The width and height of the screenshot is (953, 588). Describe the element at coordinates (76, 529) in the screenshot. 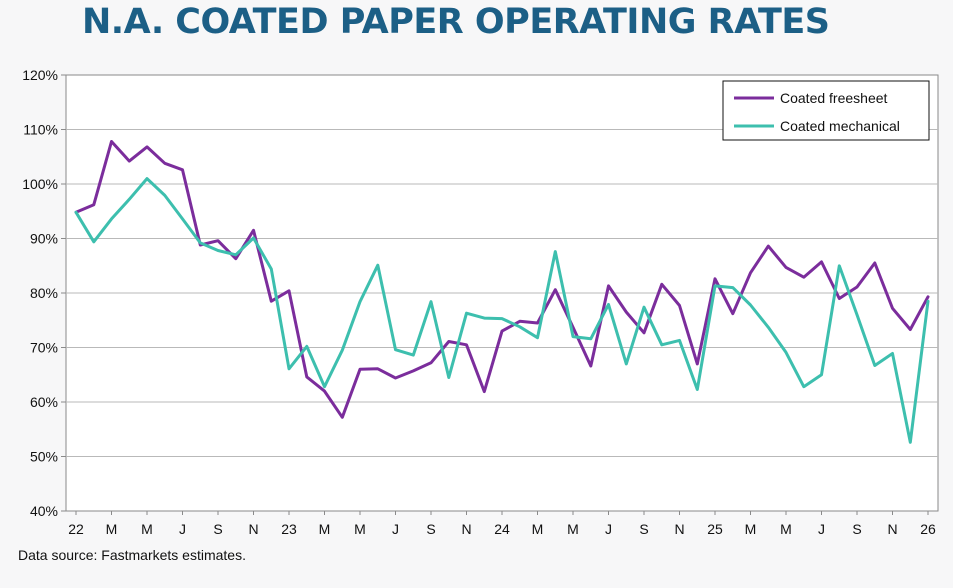

I see `x-tick-label: 22` at that location.